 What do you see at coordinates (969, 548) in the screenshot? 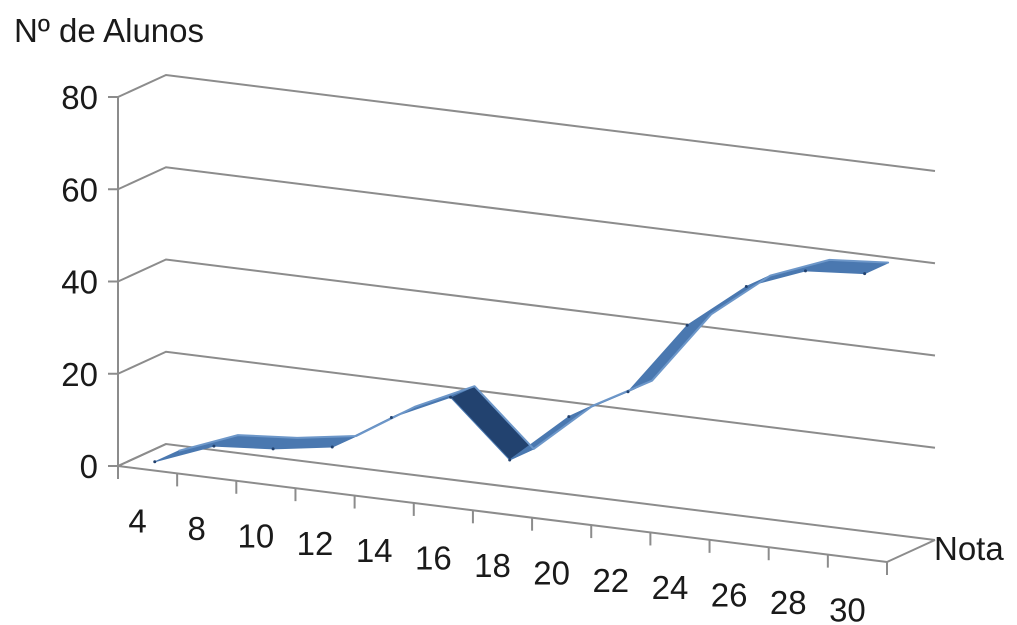
I see `x-axis-title: Nota` at bounding box center [969, 548].